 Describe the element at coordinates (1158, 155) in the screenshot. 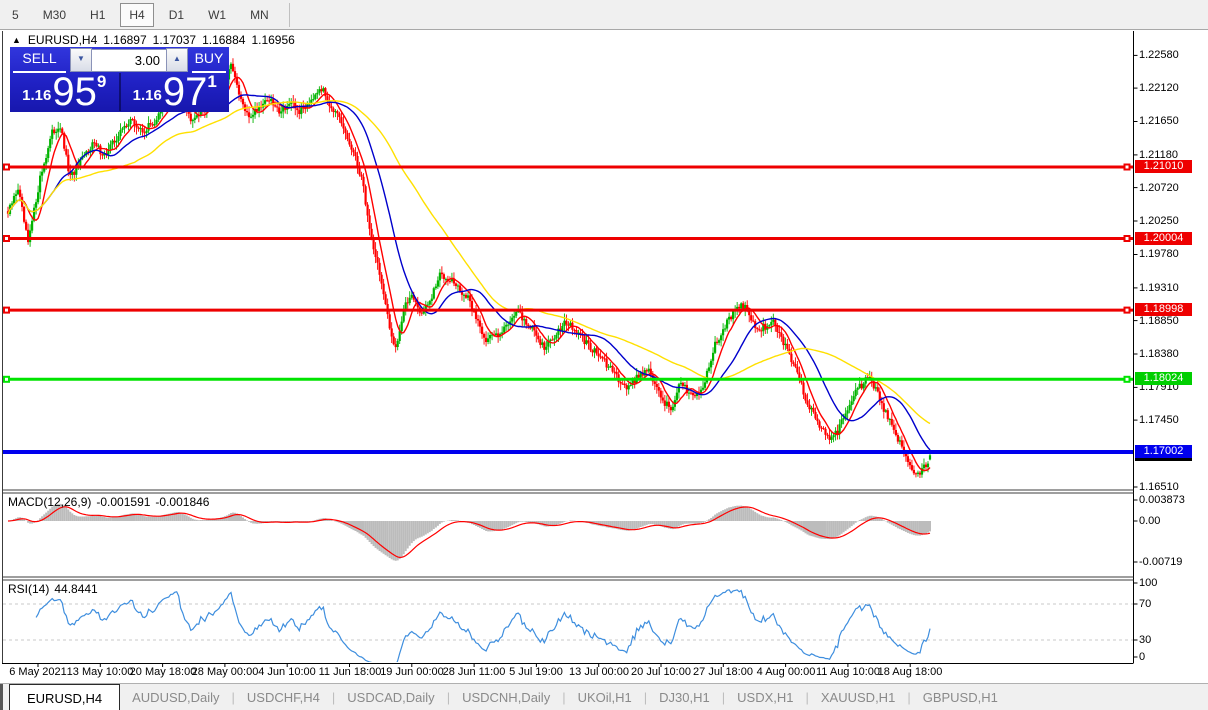

I see `price-tick-label: 1.21180` at that location.